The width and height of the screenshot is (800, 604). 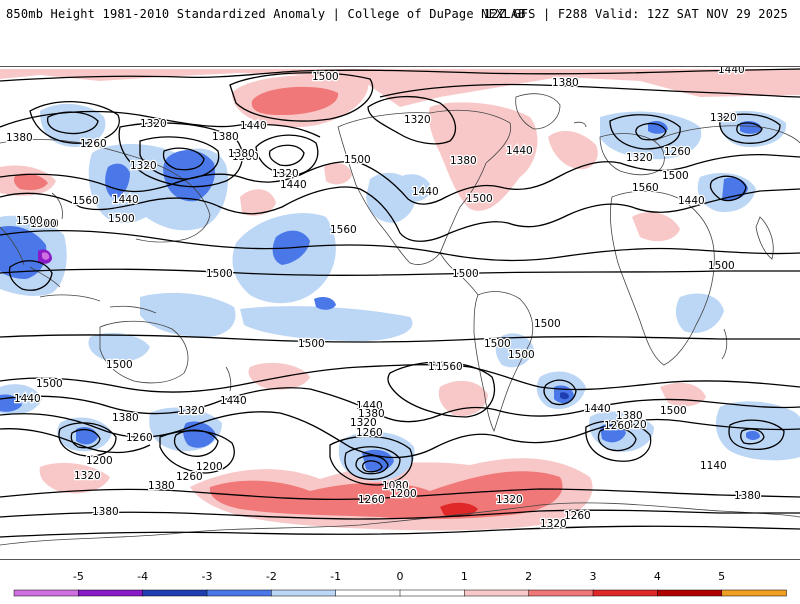 What do you see at coordinates (207, 576) in the screenshot?
I see `legend-tick-label: -3` at bounding box center [207, 576].